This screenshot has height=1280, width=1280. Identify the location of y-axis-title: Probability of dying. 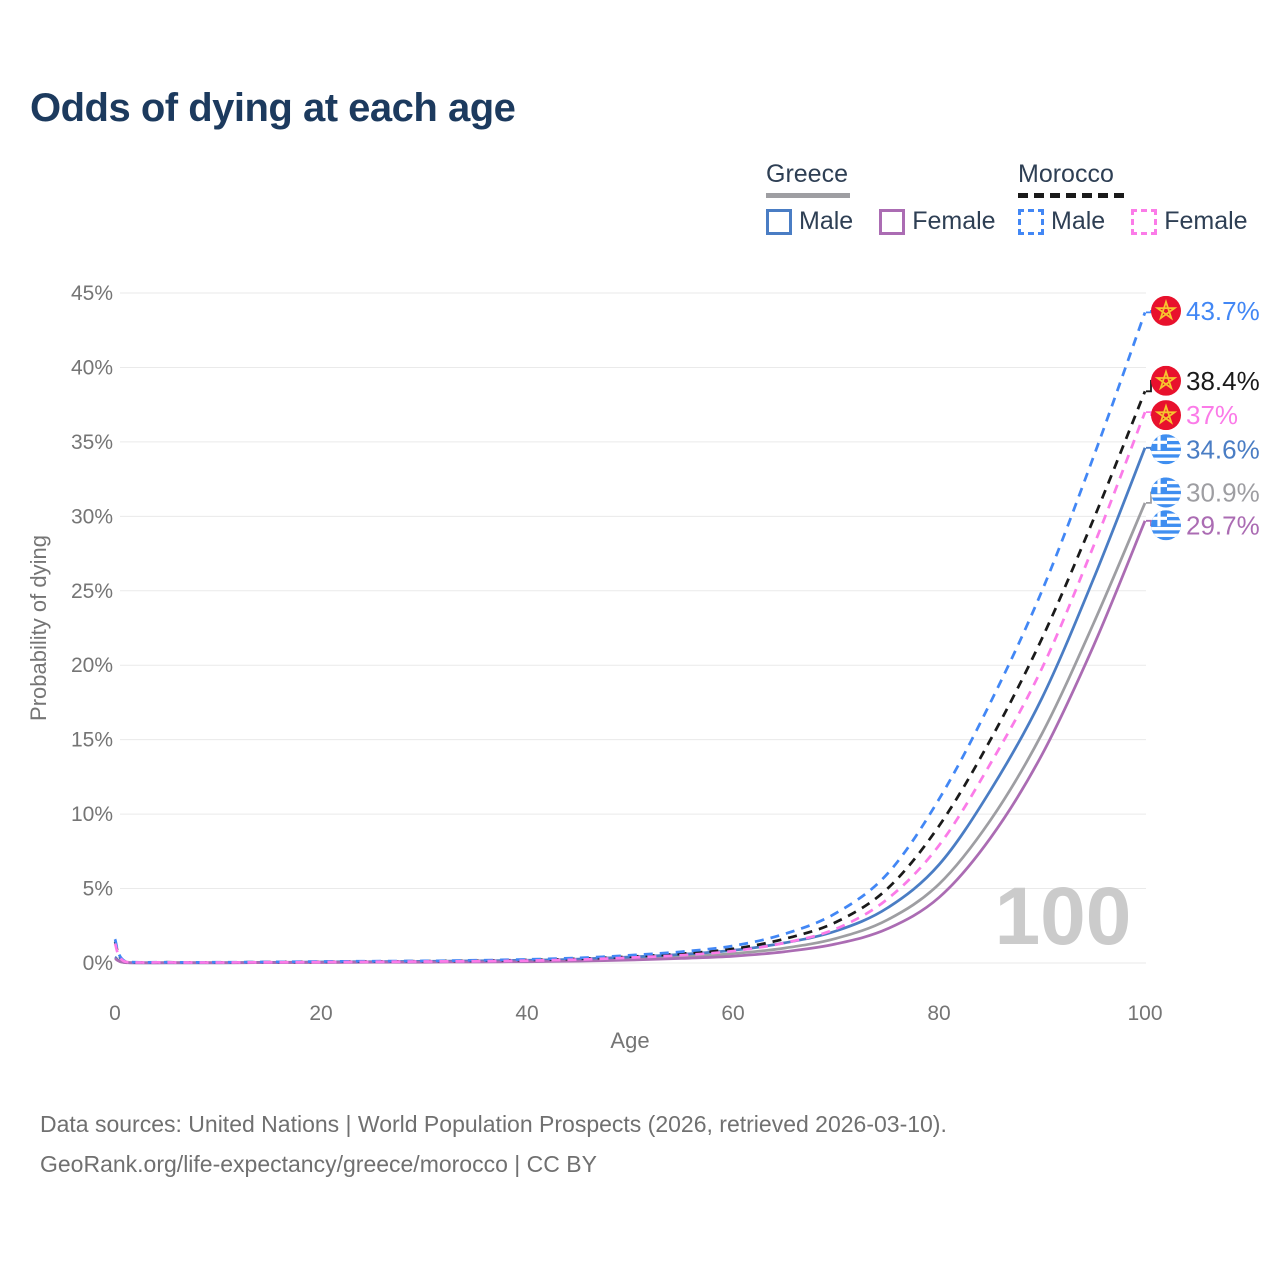
(38, 628).